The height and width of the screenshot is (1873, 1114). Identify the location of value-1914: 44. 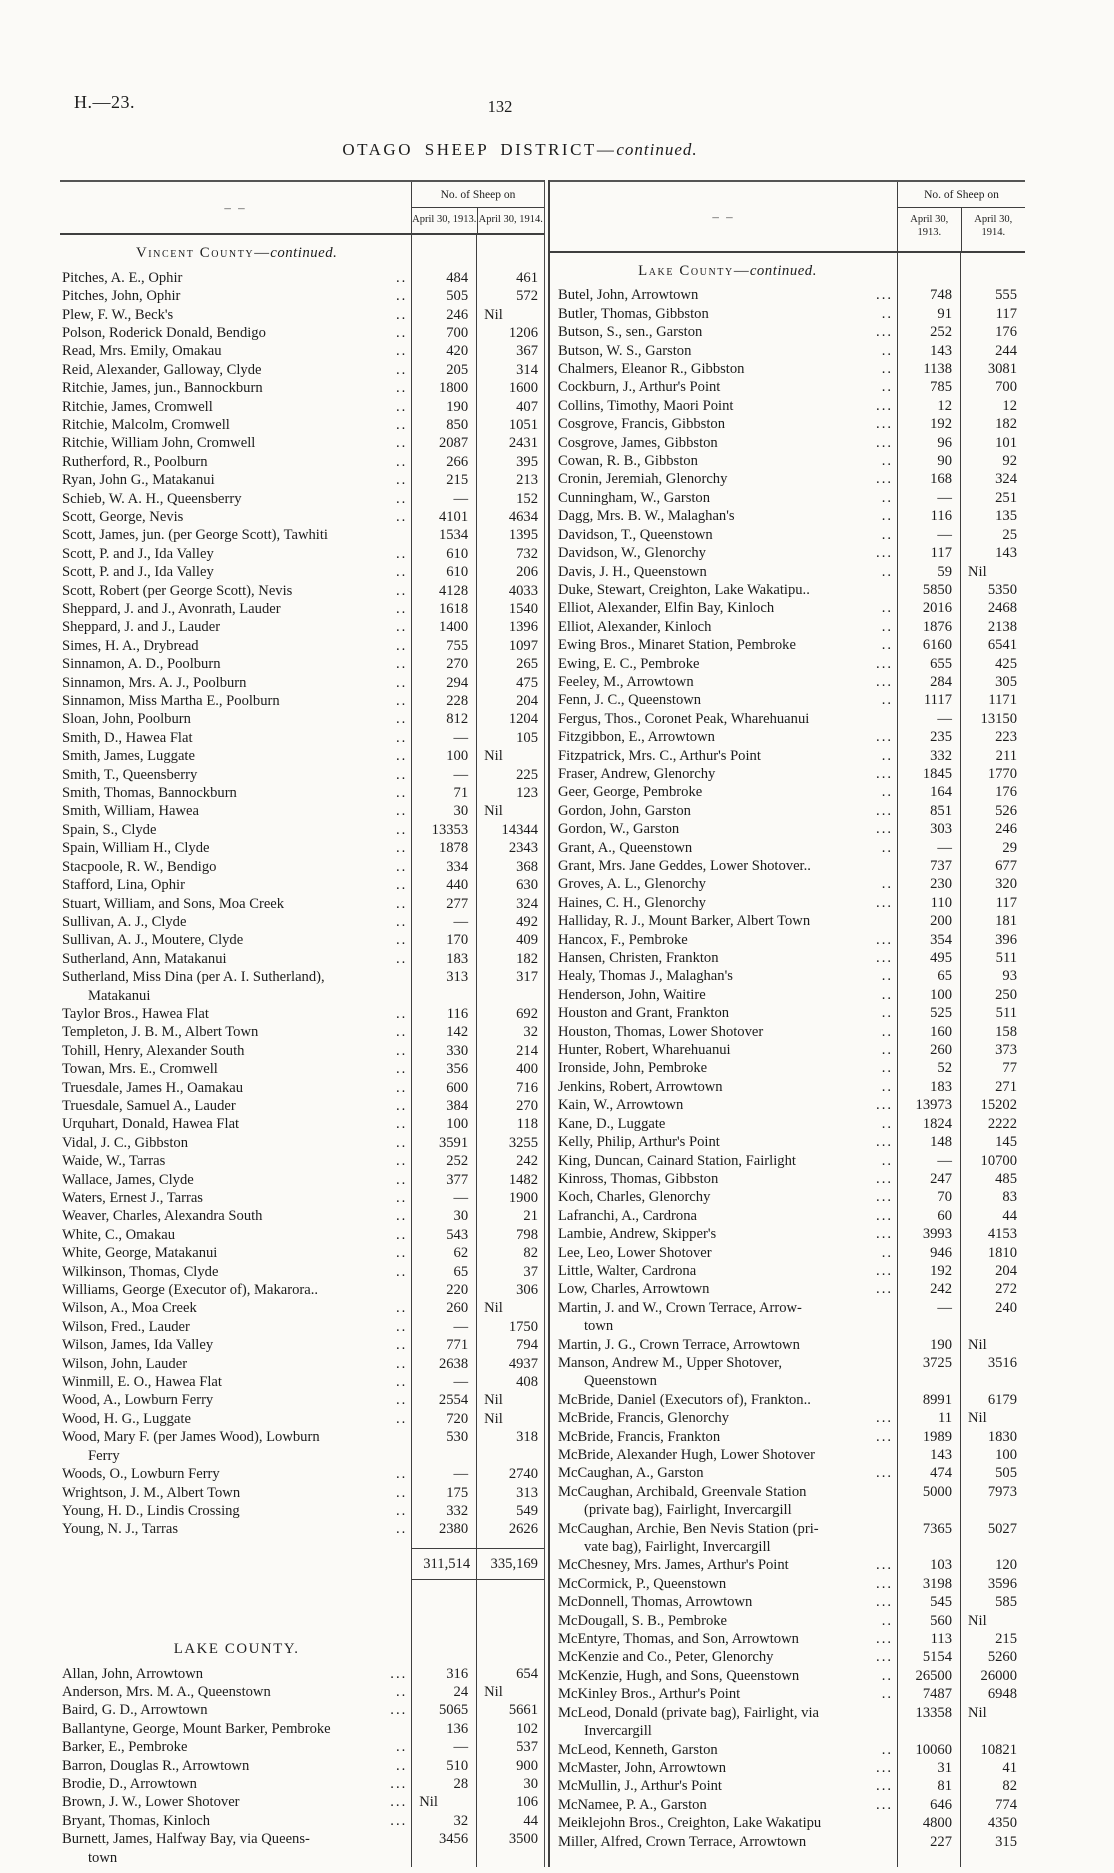
(510, 1821).